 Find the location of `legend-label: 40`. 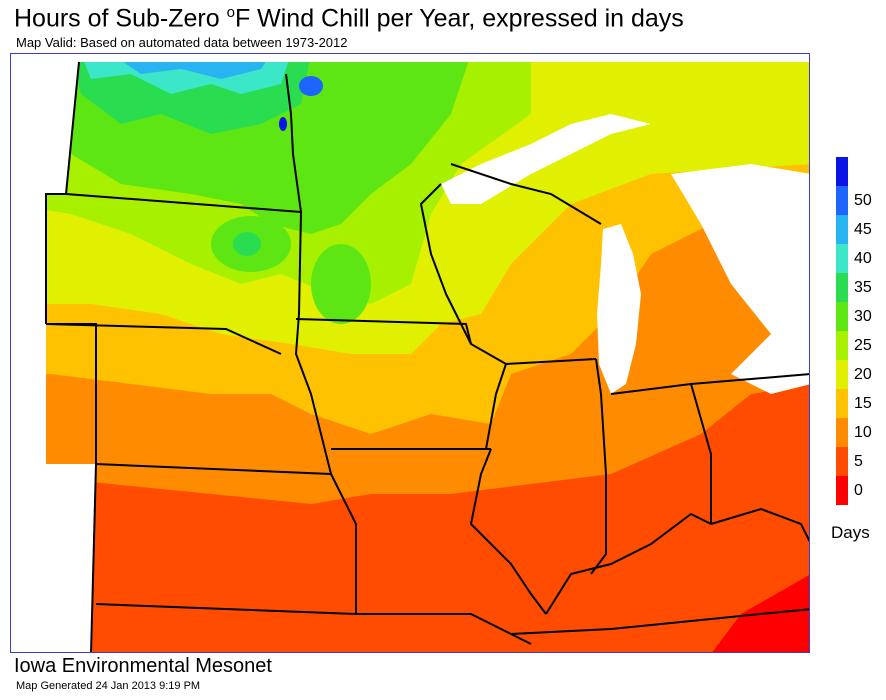

legend-label: 40 is located at coordinates (863, 258).